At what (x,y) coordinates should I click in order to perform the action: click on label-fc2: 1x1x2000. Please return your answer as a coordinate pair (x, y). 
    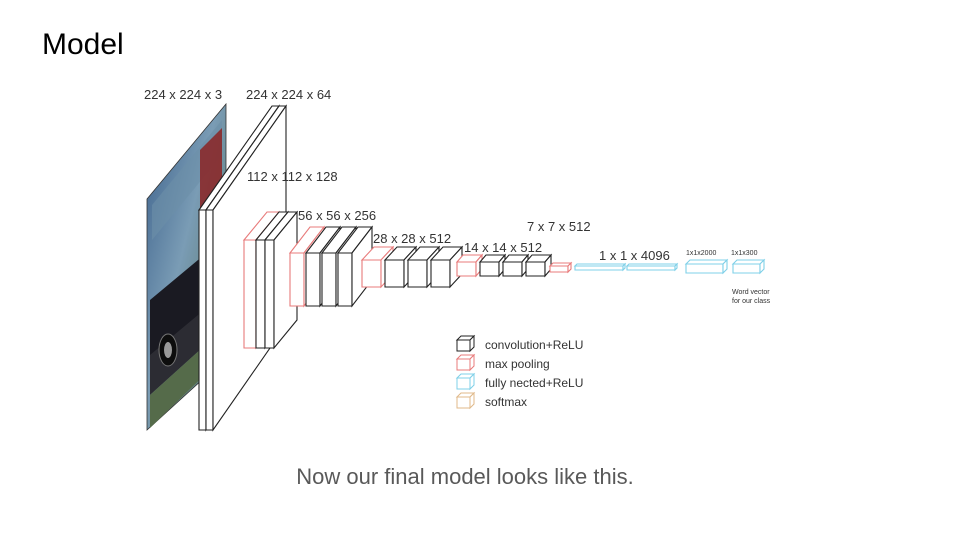
    Looking at the image, I should click on (701, 253).